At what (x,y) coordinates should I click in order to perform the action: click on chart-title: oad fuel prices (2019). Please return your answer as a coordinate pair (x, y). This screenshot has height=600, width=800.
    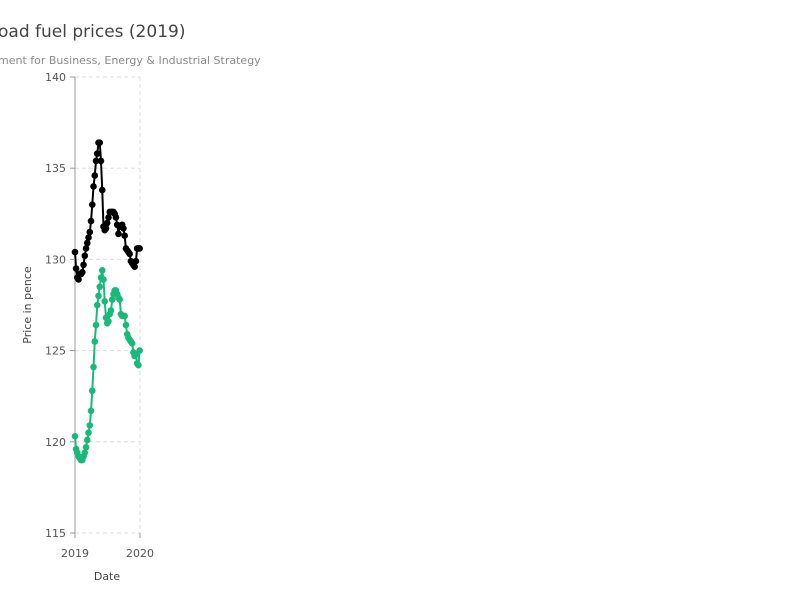
    Looking at the image, I should click on (92, 32).